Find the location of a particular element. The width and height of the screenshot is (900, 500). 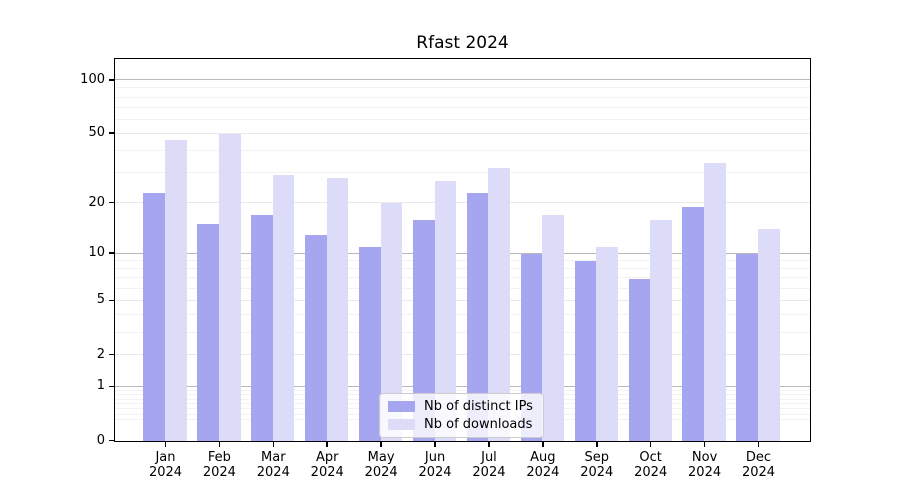

bar-distinct-ips-mar is located at coordinates (262, 328).